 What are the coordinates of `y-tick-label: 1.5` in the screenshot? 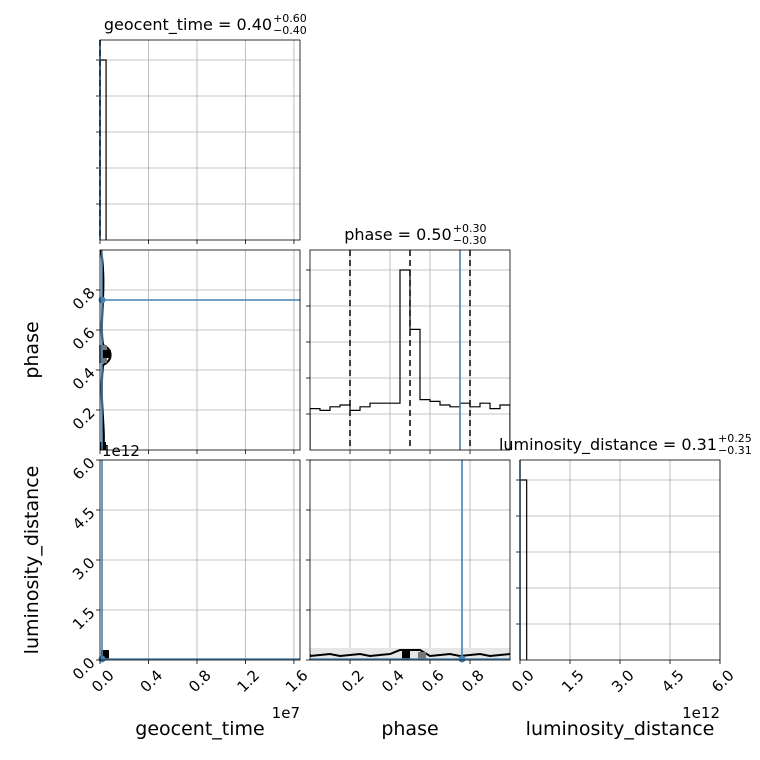 It's located at (84, 619).